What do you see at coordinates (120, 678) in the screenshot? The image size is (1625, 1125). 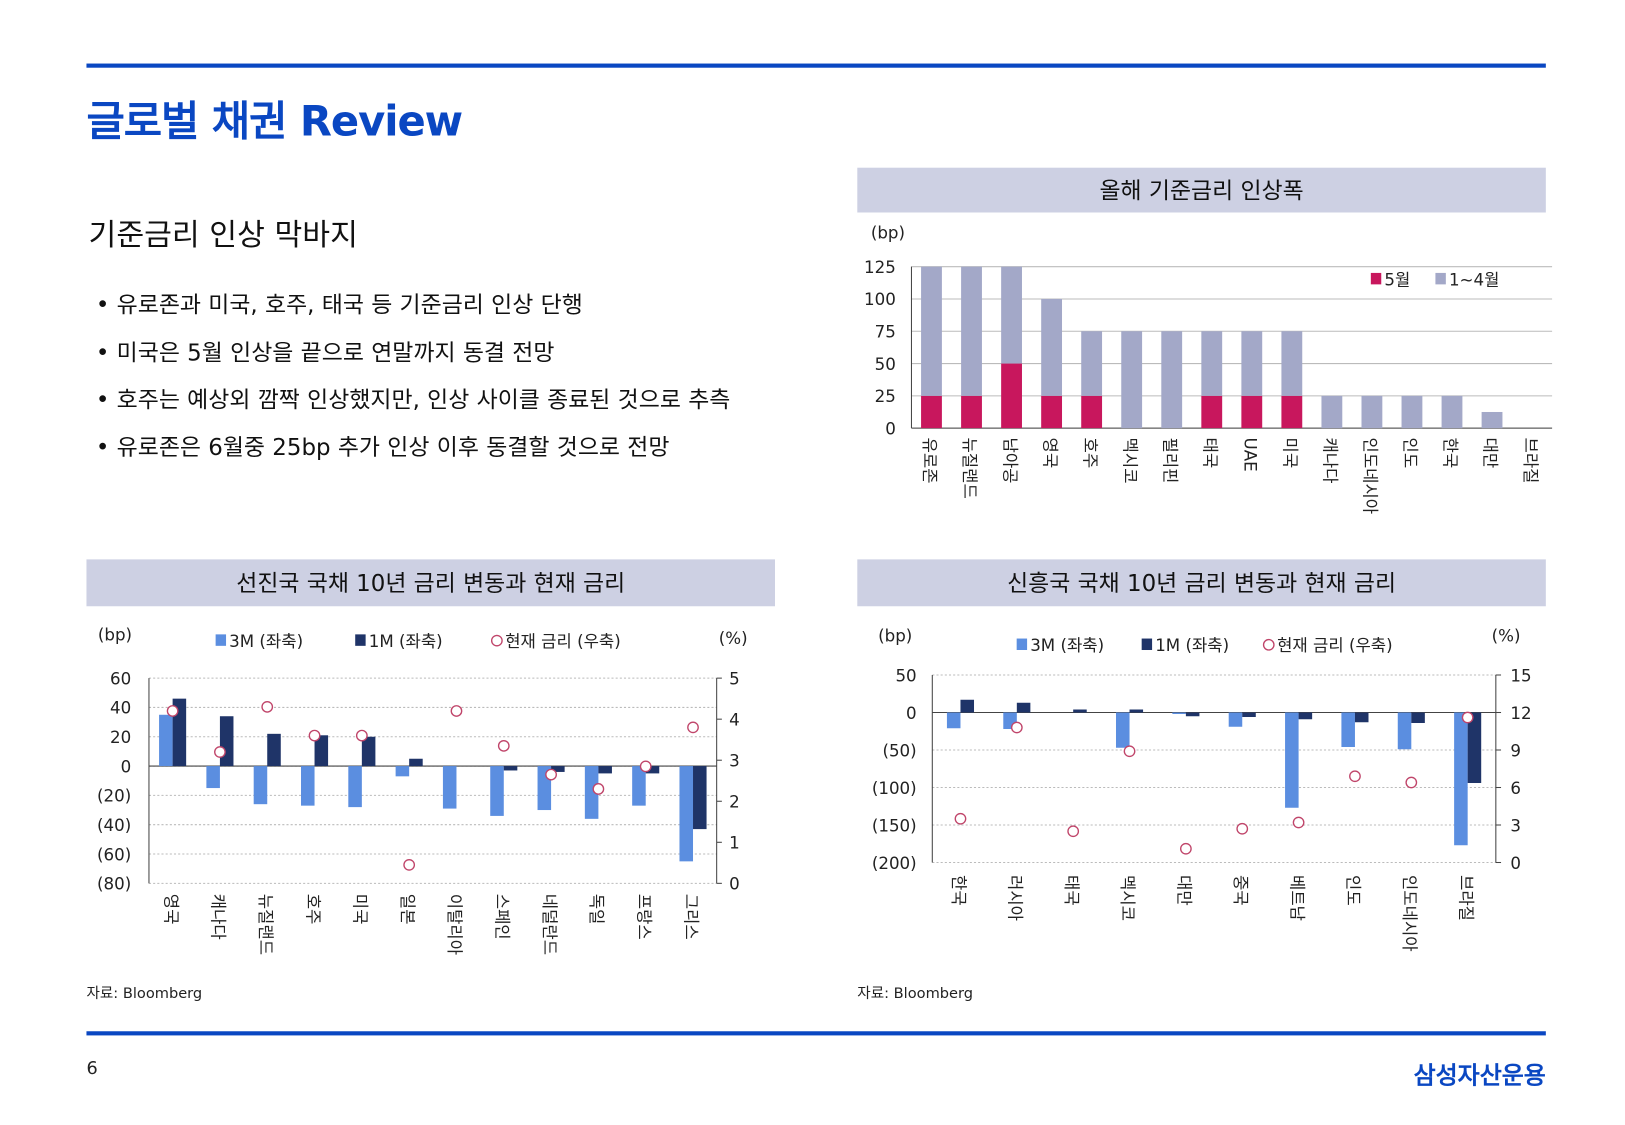 I see `y-tick-label: 60` at bounding box center [120, 678].